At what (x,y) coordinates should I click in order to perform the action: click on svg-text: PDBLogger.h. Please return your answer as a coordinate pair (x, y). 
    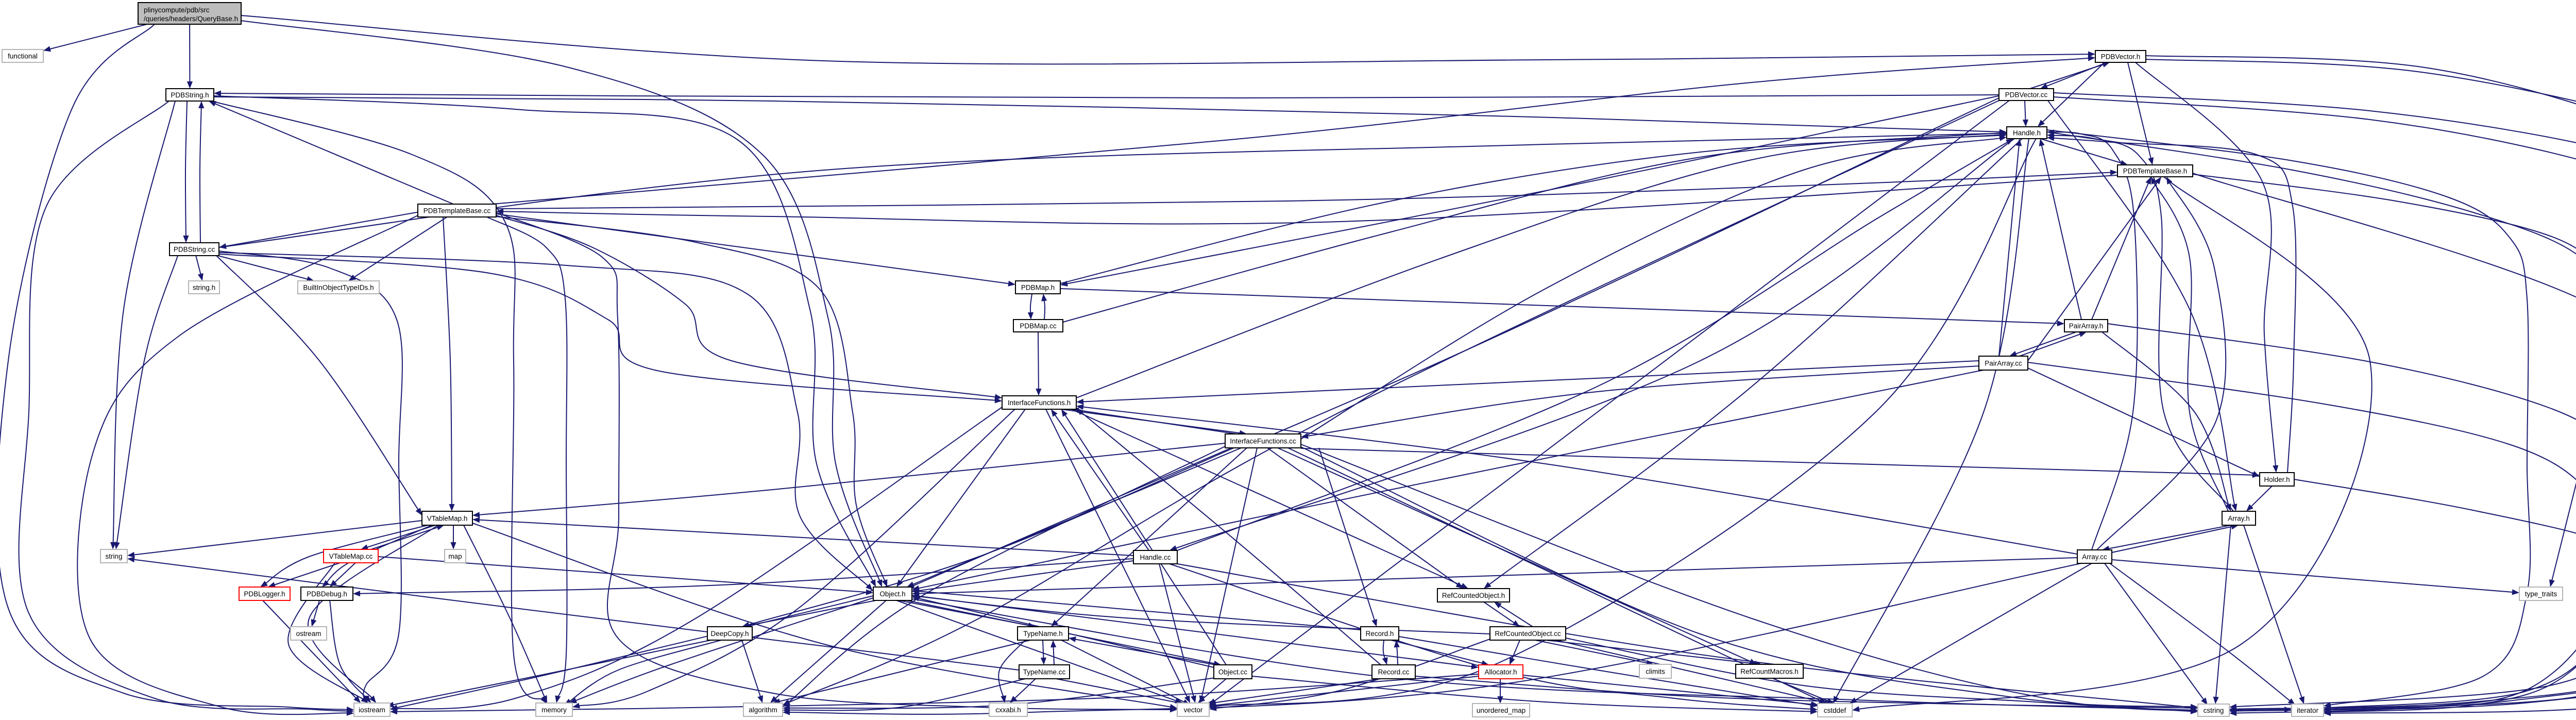
    Looking at the image, I should click on (264, 594).